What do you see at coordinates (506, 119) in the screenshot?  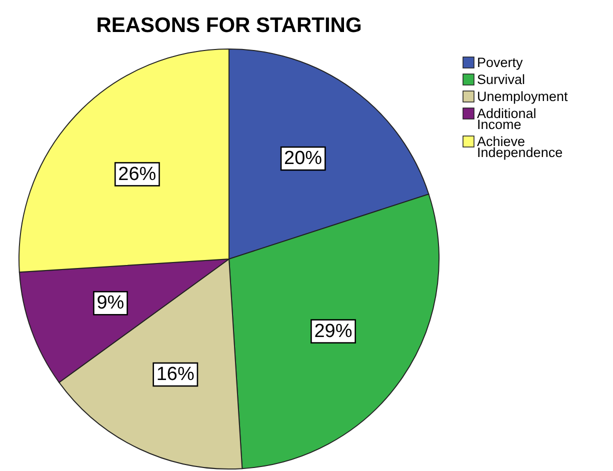 I see `legend-label: Additional Income` at bounding box center [506, 119].